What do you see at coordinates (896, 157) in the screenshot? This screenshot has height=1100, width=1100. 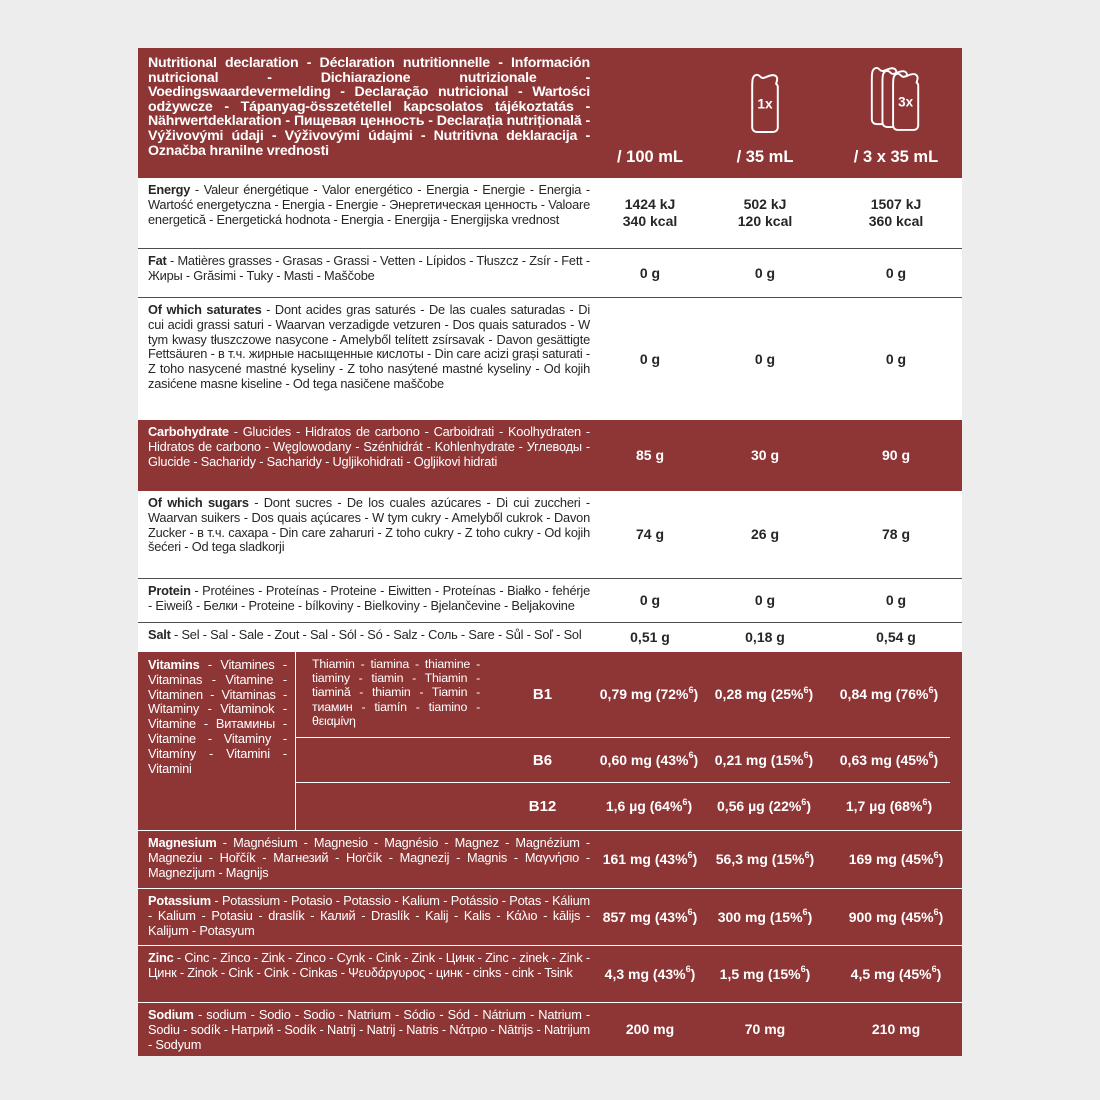 I see `unit-per-3x35ml: / 3 x 35 mL` at bounding box center [896, 157].